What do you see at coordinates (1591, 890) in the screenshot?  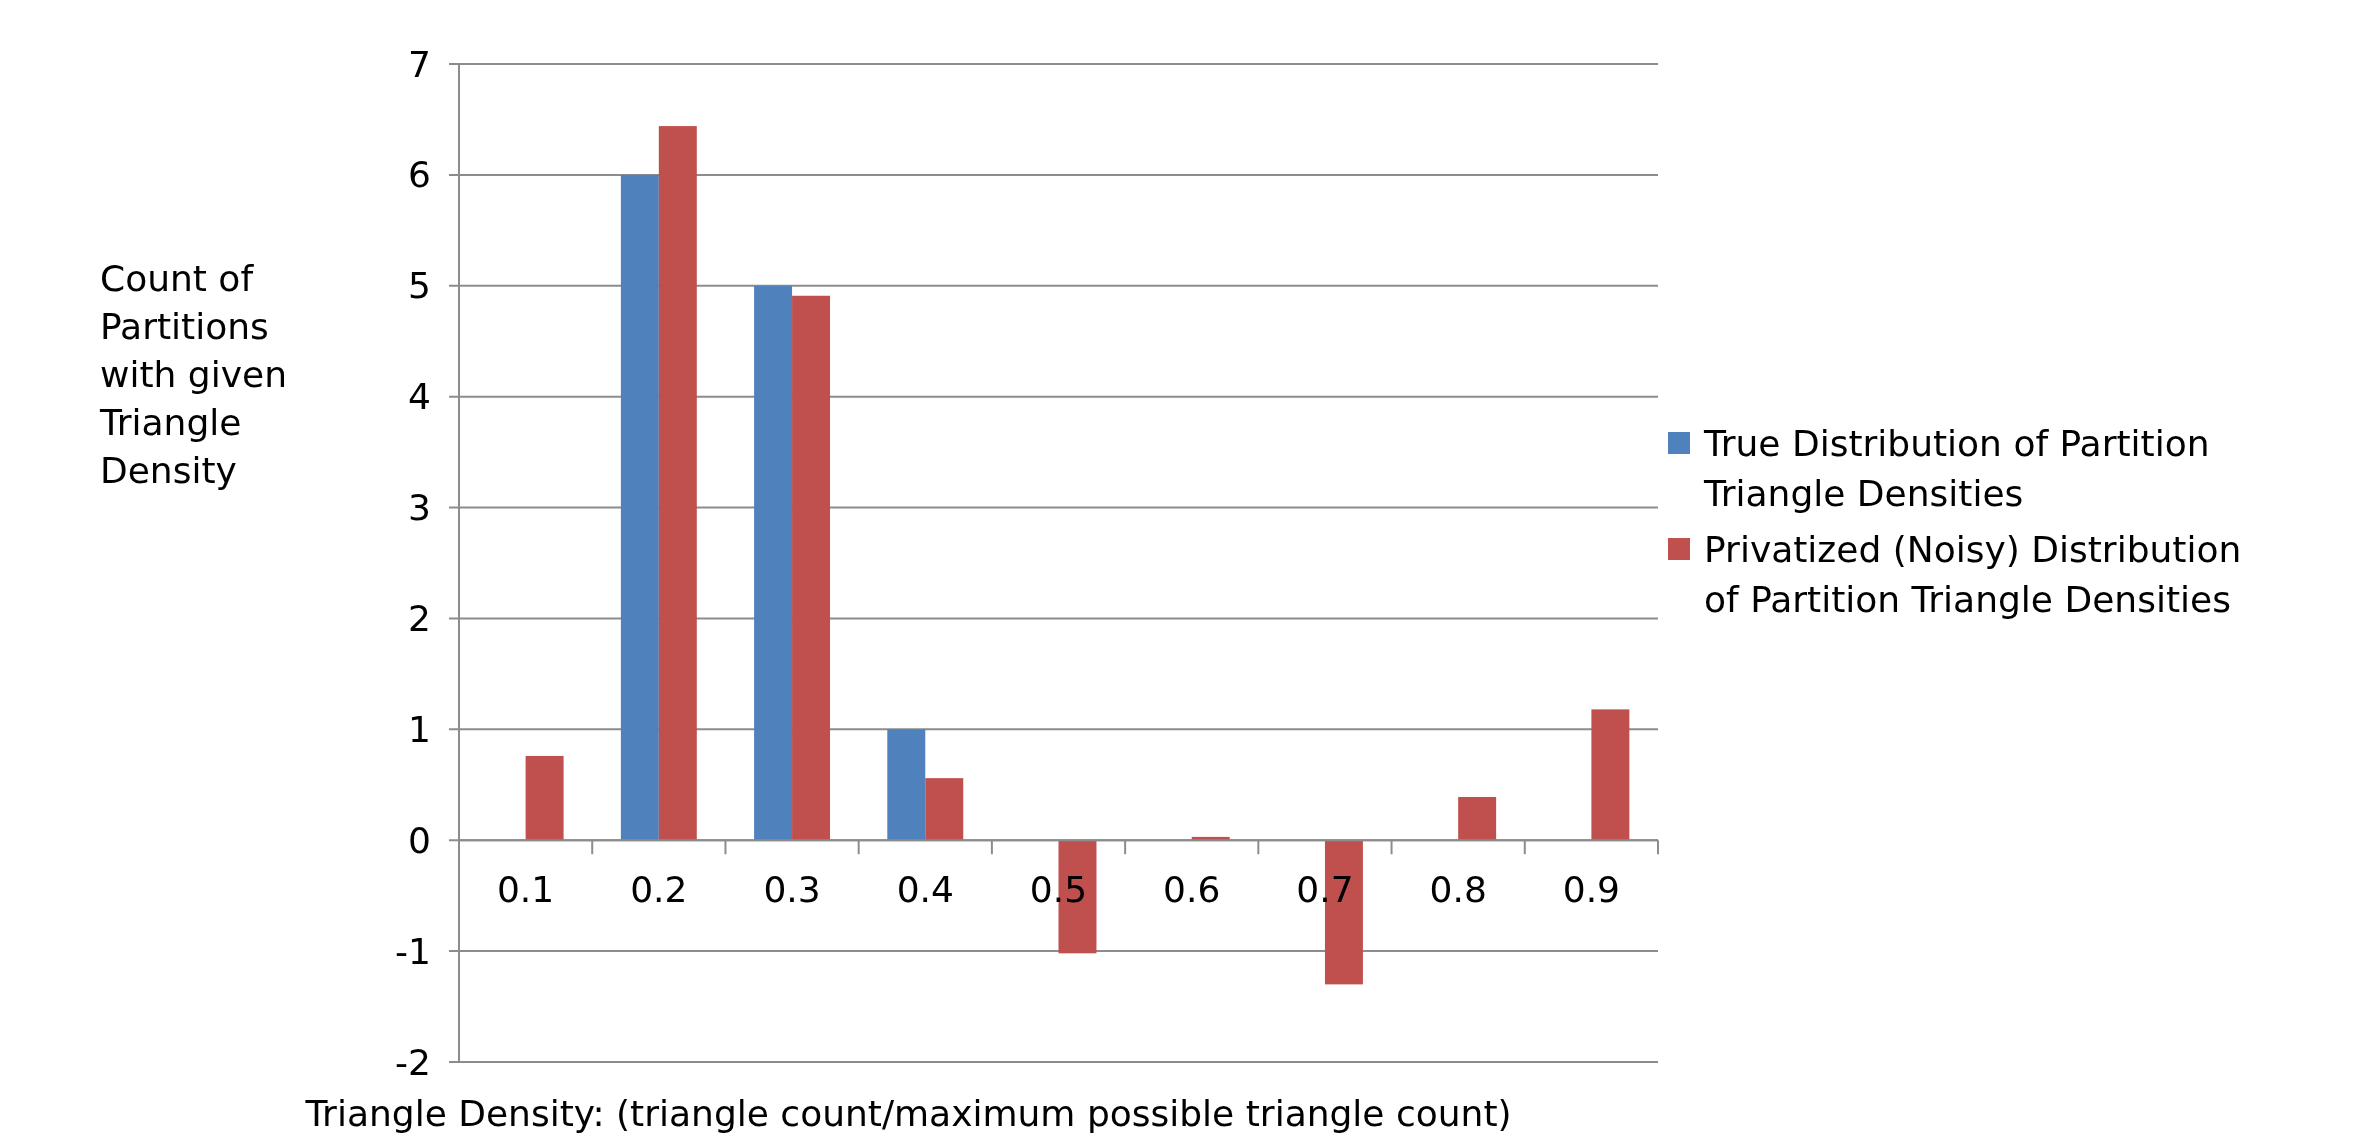 I see `x-tick-label: 0.9` at bounding box center [1591, 890].